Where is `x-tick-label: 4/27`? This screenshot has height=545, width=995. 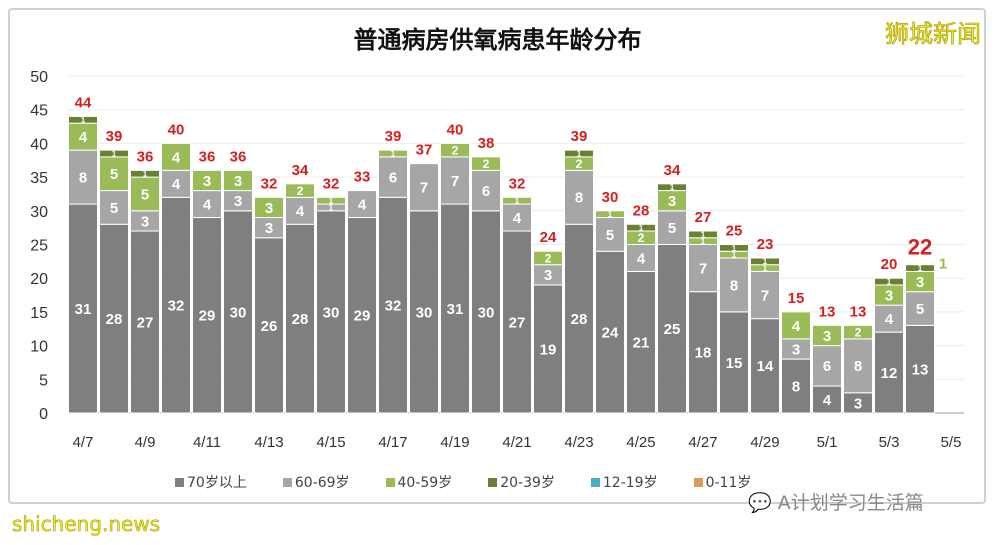 x-tick-label: 4/27 is located at coordinates (702, 442).